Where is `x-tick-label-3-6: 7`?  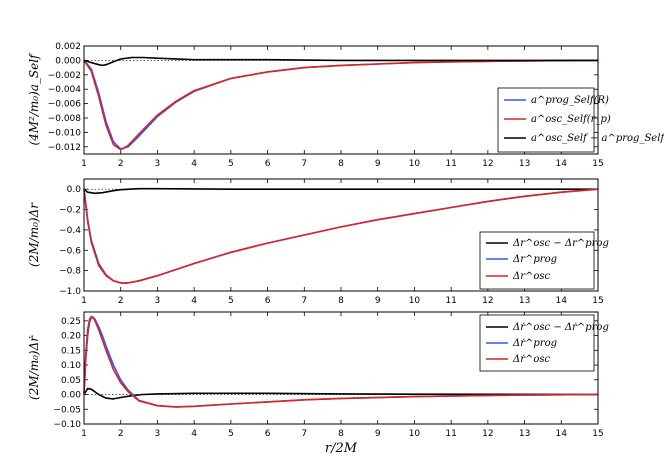
x-tick-label-3-6: 7 is located at coordinates (304, 434).